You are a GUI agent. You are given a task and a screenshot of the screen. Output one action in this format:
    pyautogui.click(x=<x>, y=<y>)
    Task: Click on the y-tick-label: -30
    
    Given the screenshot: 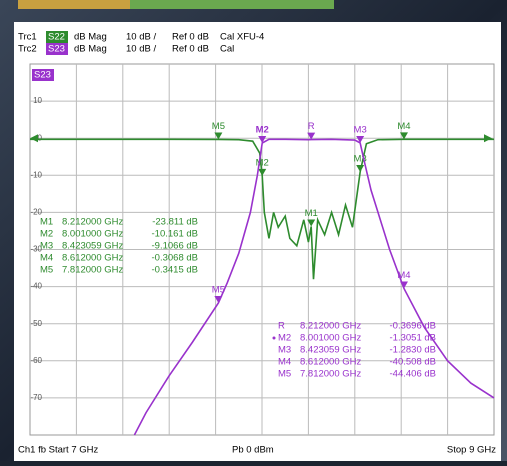 What is the action you would take?
    pyautogui.click(x=36, y=249)
    